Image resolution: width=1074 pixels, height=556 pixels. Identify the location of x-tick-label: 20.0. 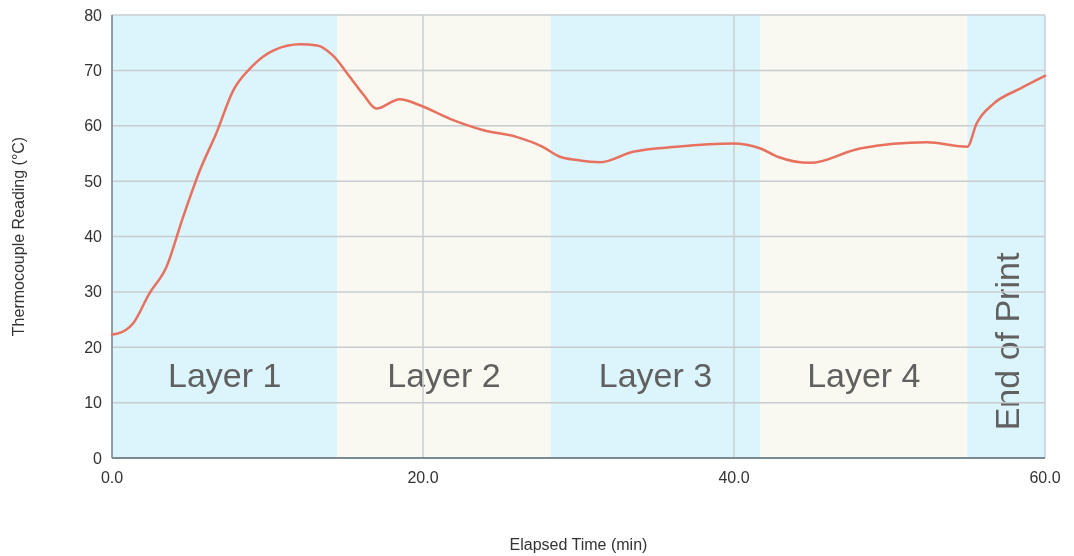
(423, 477).